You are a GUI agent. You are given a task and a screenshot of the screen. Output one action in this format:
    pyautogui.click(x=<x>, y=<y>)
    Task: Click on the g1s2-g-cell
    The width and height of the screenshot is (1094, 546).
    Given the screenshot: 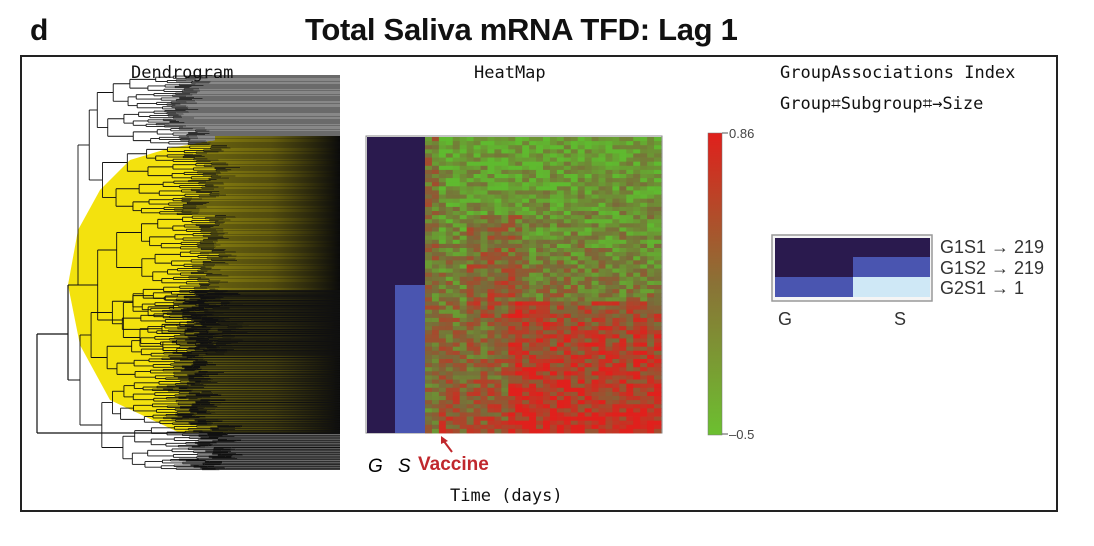 What is the action you would take?
    pyautogui.click(x=814, y=267)
    